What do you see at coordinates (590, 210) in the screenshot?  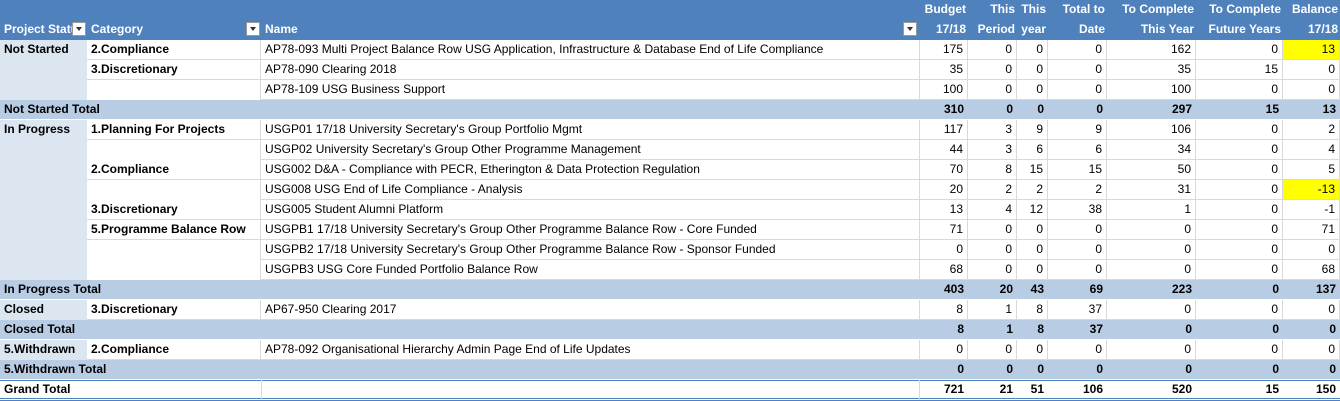 I see `name-cell: USG005 Student Alumni Platform` at bounding box center [590, 210].